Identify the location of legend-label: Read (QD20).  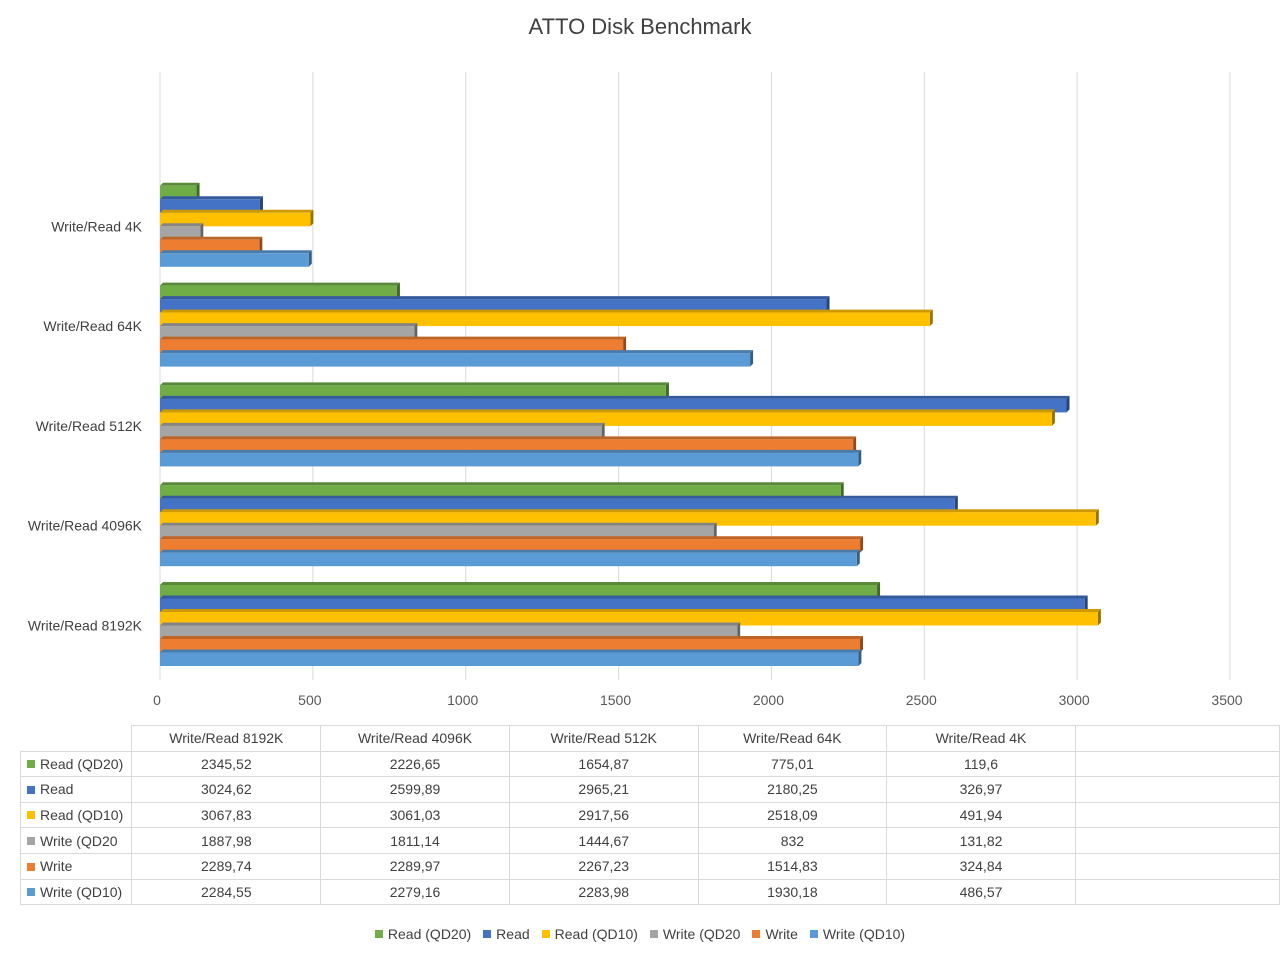
(429, 934).